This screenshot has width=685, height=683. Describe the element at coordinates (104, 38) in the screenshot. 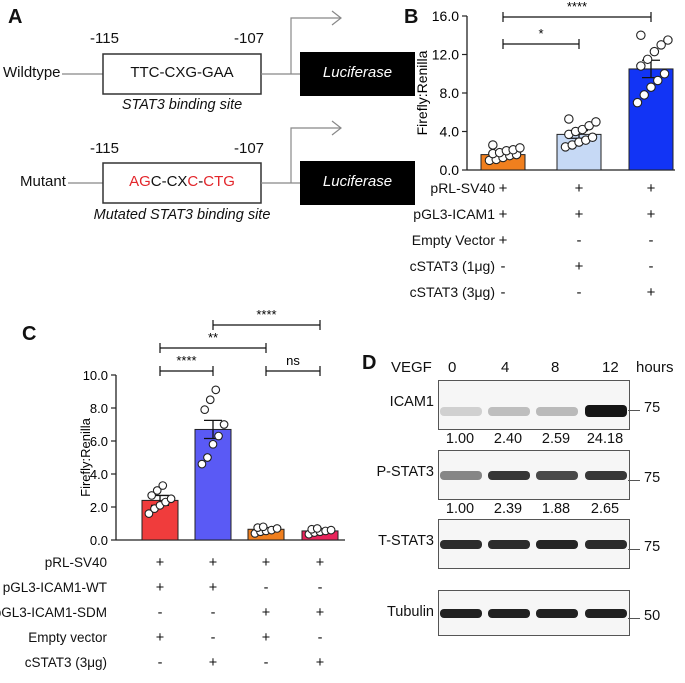

I see `wt-position-start: -115` at that location.